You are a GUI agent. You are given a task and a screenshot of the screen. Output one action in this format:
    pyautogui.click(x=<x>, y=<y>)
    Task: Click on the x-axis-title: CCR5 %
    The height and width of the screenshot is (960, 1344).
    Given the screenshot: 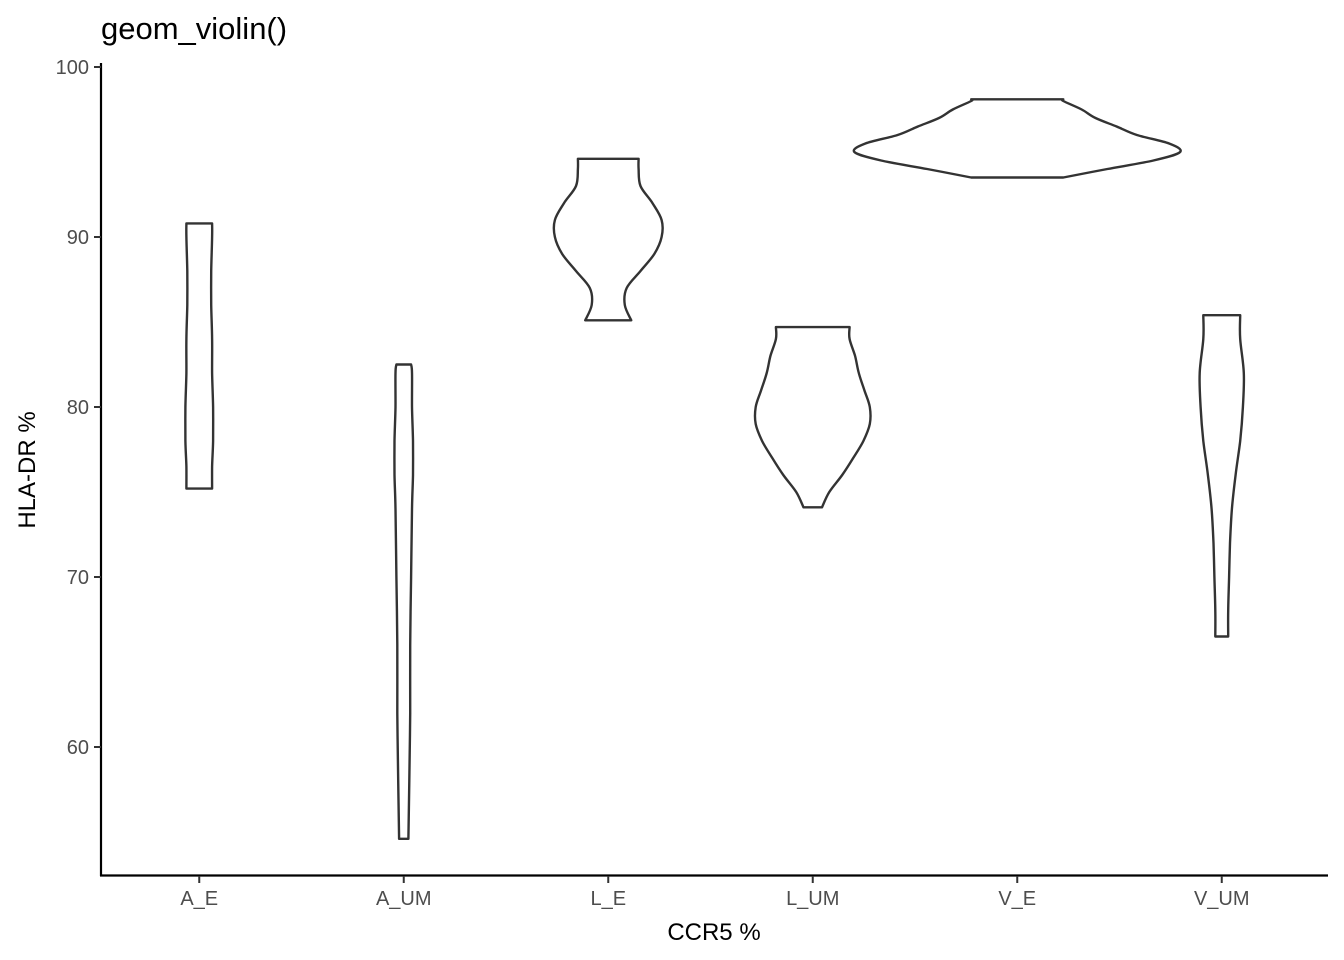 What is the action you would take?
    pyautogui.click(x=713, y=932)
    